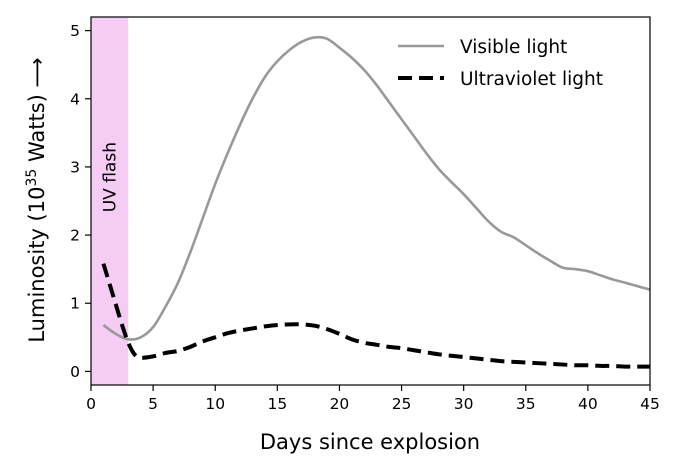 The image size is (680, 476). I want to click on y-tick-label: 5, so click(75, 31).